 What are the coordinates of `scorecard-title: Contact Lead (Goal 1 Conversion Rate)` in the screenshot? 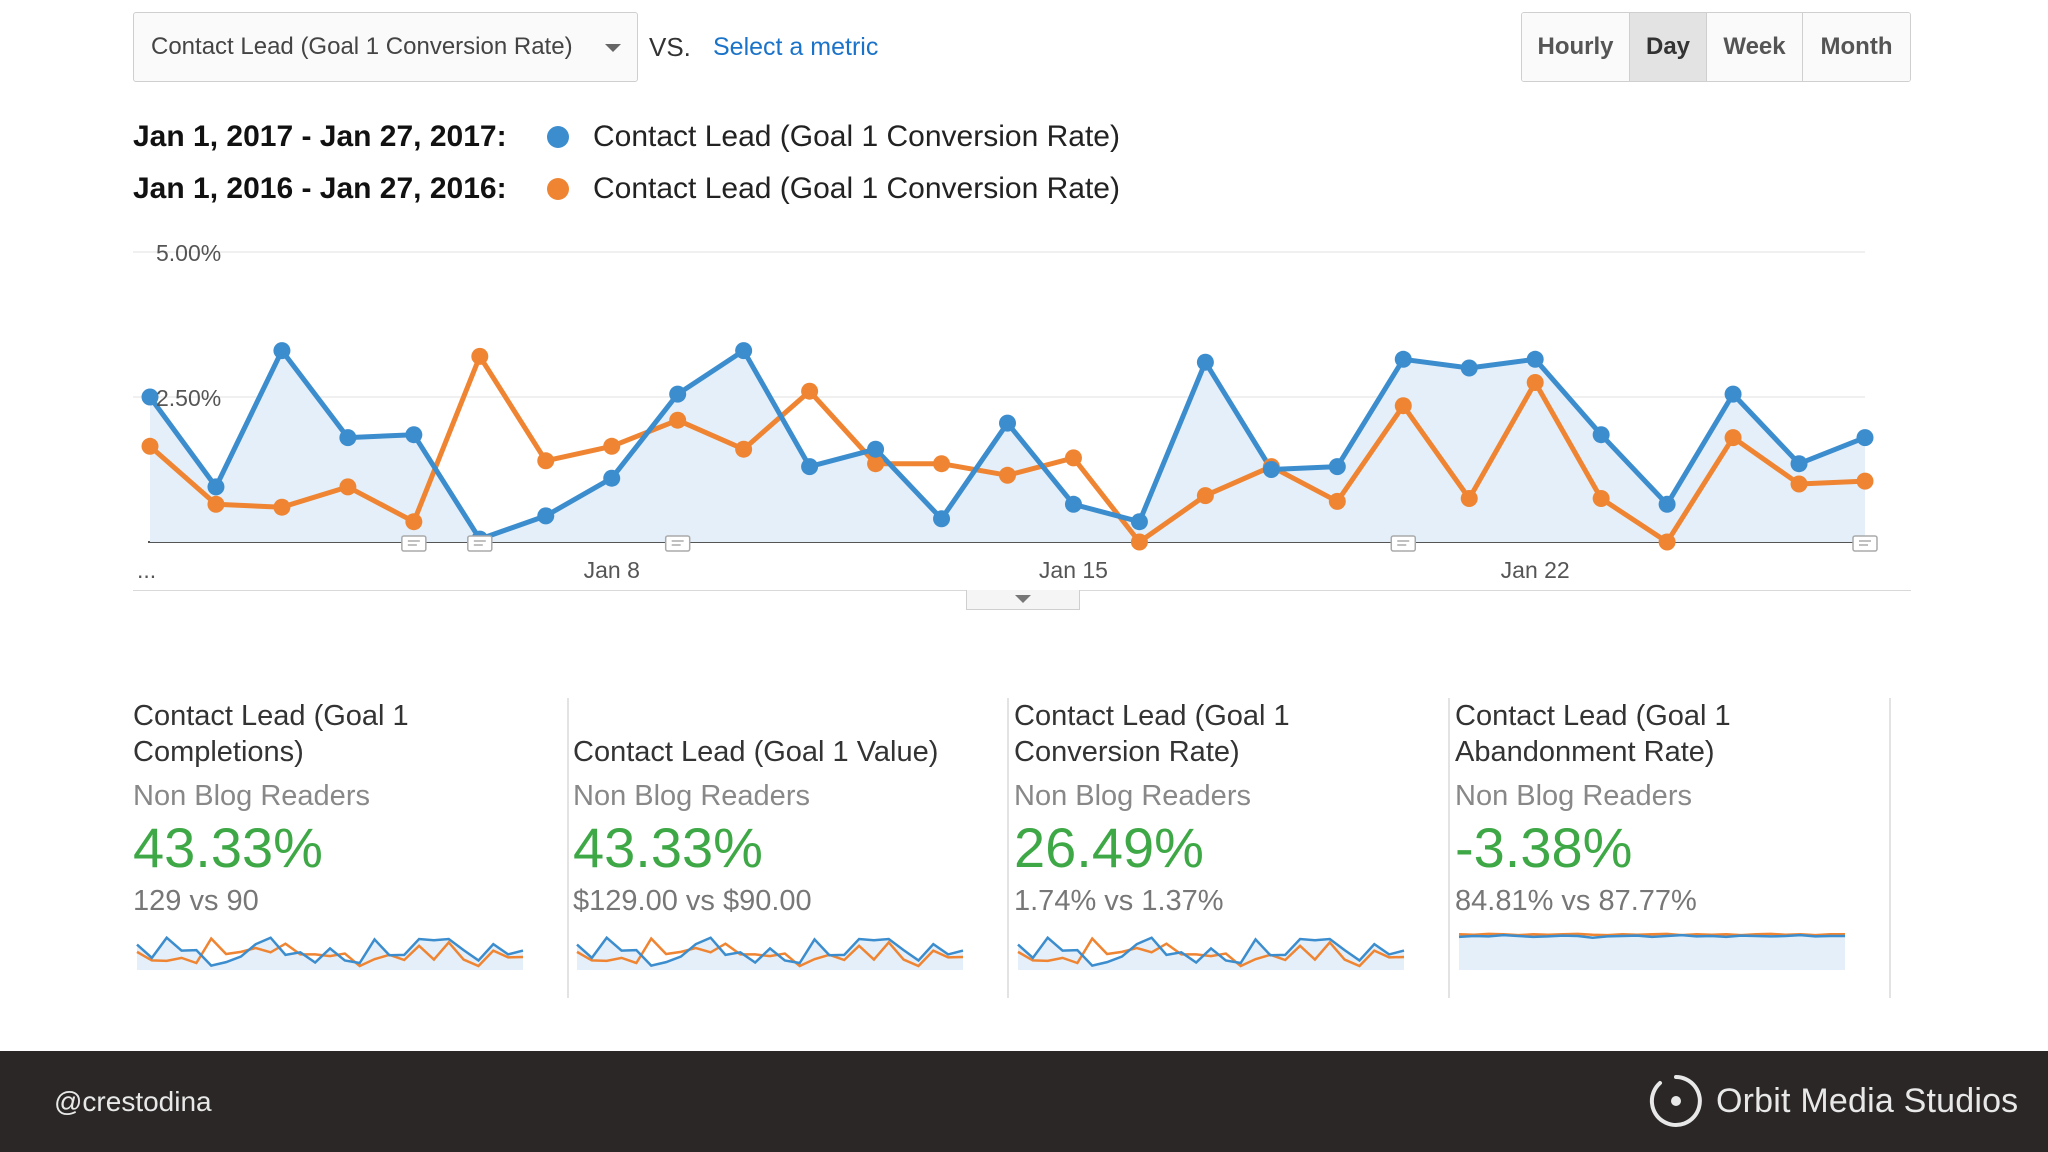 It's located at (1152, 734).